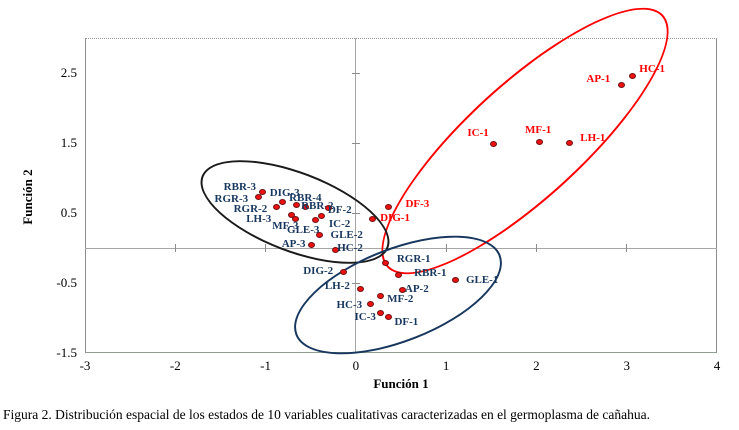  I want to click on y-tick-label: 2.5, so click(68, 72).